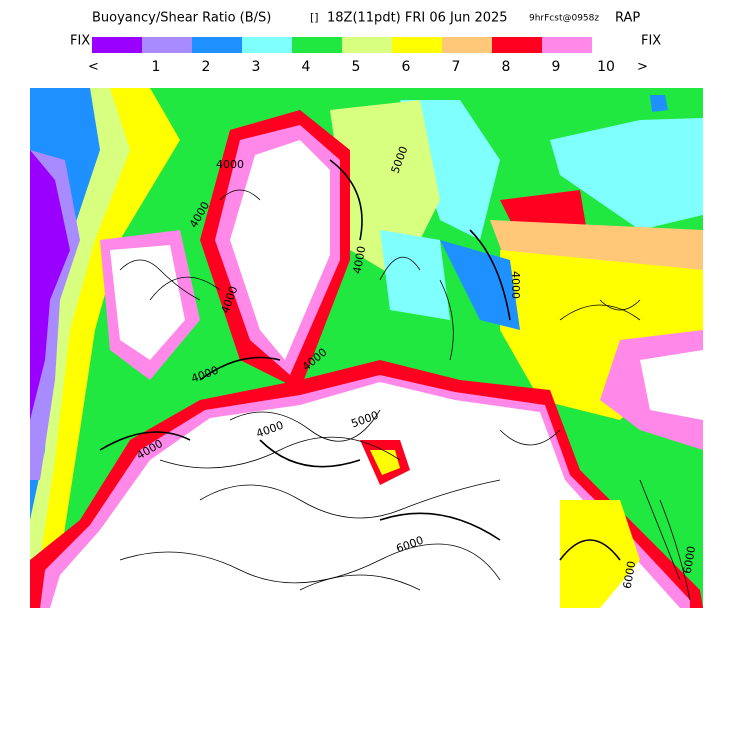 The height and width of the screenshot is (734, 734). Describe the element at coordinates (417, 18) in the screenshot. I see `valid-time: 18Z(11pdt) FRI 06 Jun 2025` at that location.